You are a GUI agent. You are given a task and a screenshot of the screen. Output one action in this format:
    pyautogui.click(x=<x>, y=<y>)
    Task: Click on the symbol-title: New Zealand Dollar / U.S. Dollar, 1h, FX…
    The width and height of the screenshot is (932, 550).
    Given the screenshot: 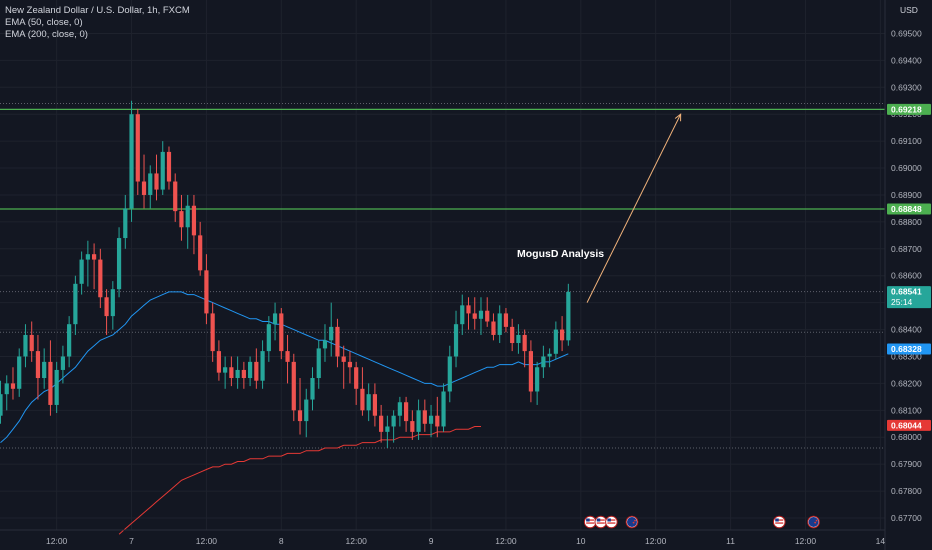 What is the action you would take?
    pyautogui.click(x=97, y=10)
    